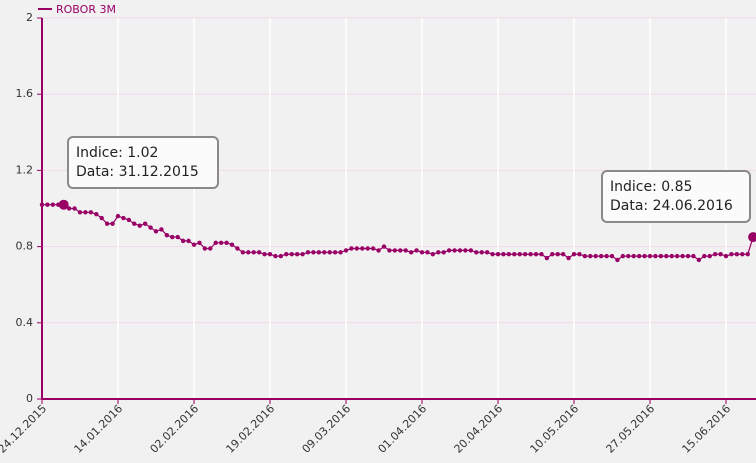 This screenshot has width=756, height=463. What do you see at coordinates (117, 153) in the screenshot?
I see `tooltip-text: Indice: 1.02` at bounding box center [117, 153].